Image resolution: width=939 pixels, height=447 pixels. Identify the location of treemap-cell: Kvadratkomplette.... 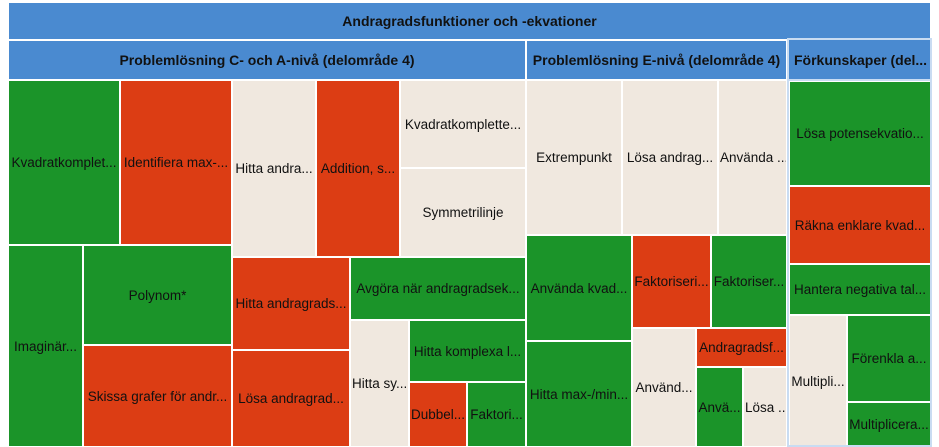
(463, 124).